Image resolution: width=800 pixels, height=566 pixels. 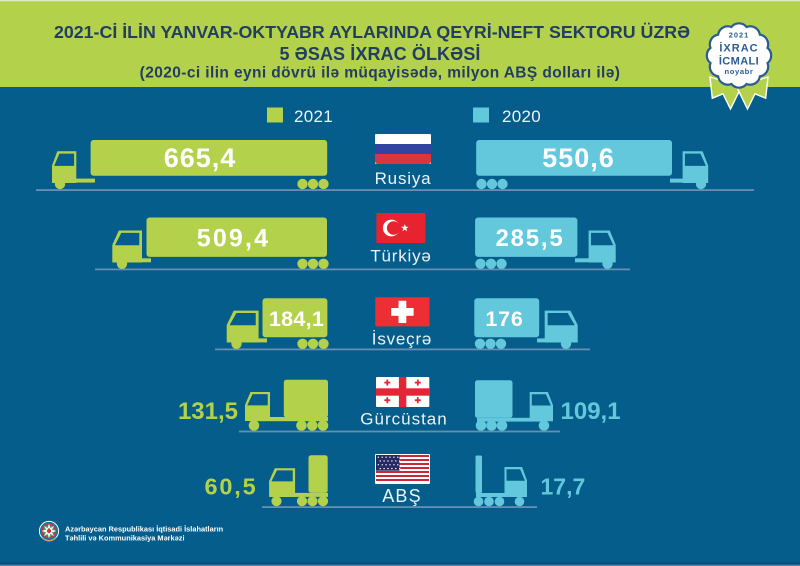 What do you see at coordinates (529, 238) in the screenshot?
I see `svg-text: 285,5` at bounding box center [529, 238].